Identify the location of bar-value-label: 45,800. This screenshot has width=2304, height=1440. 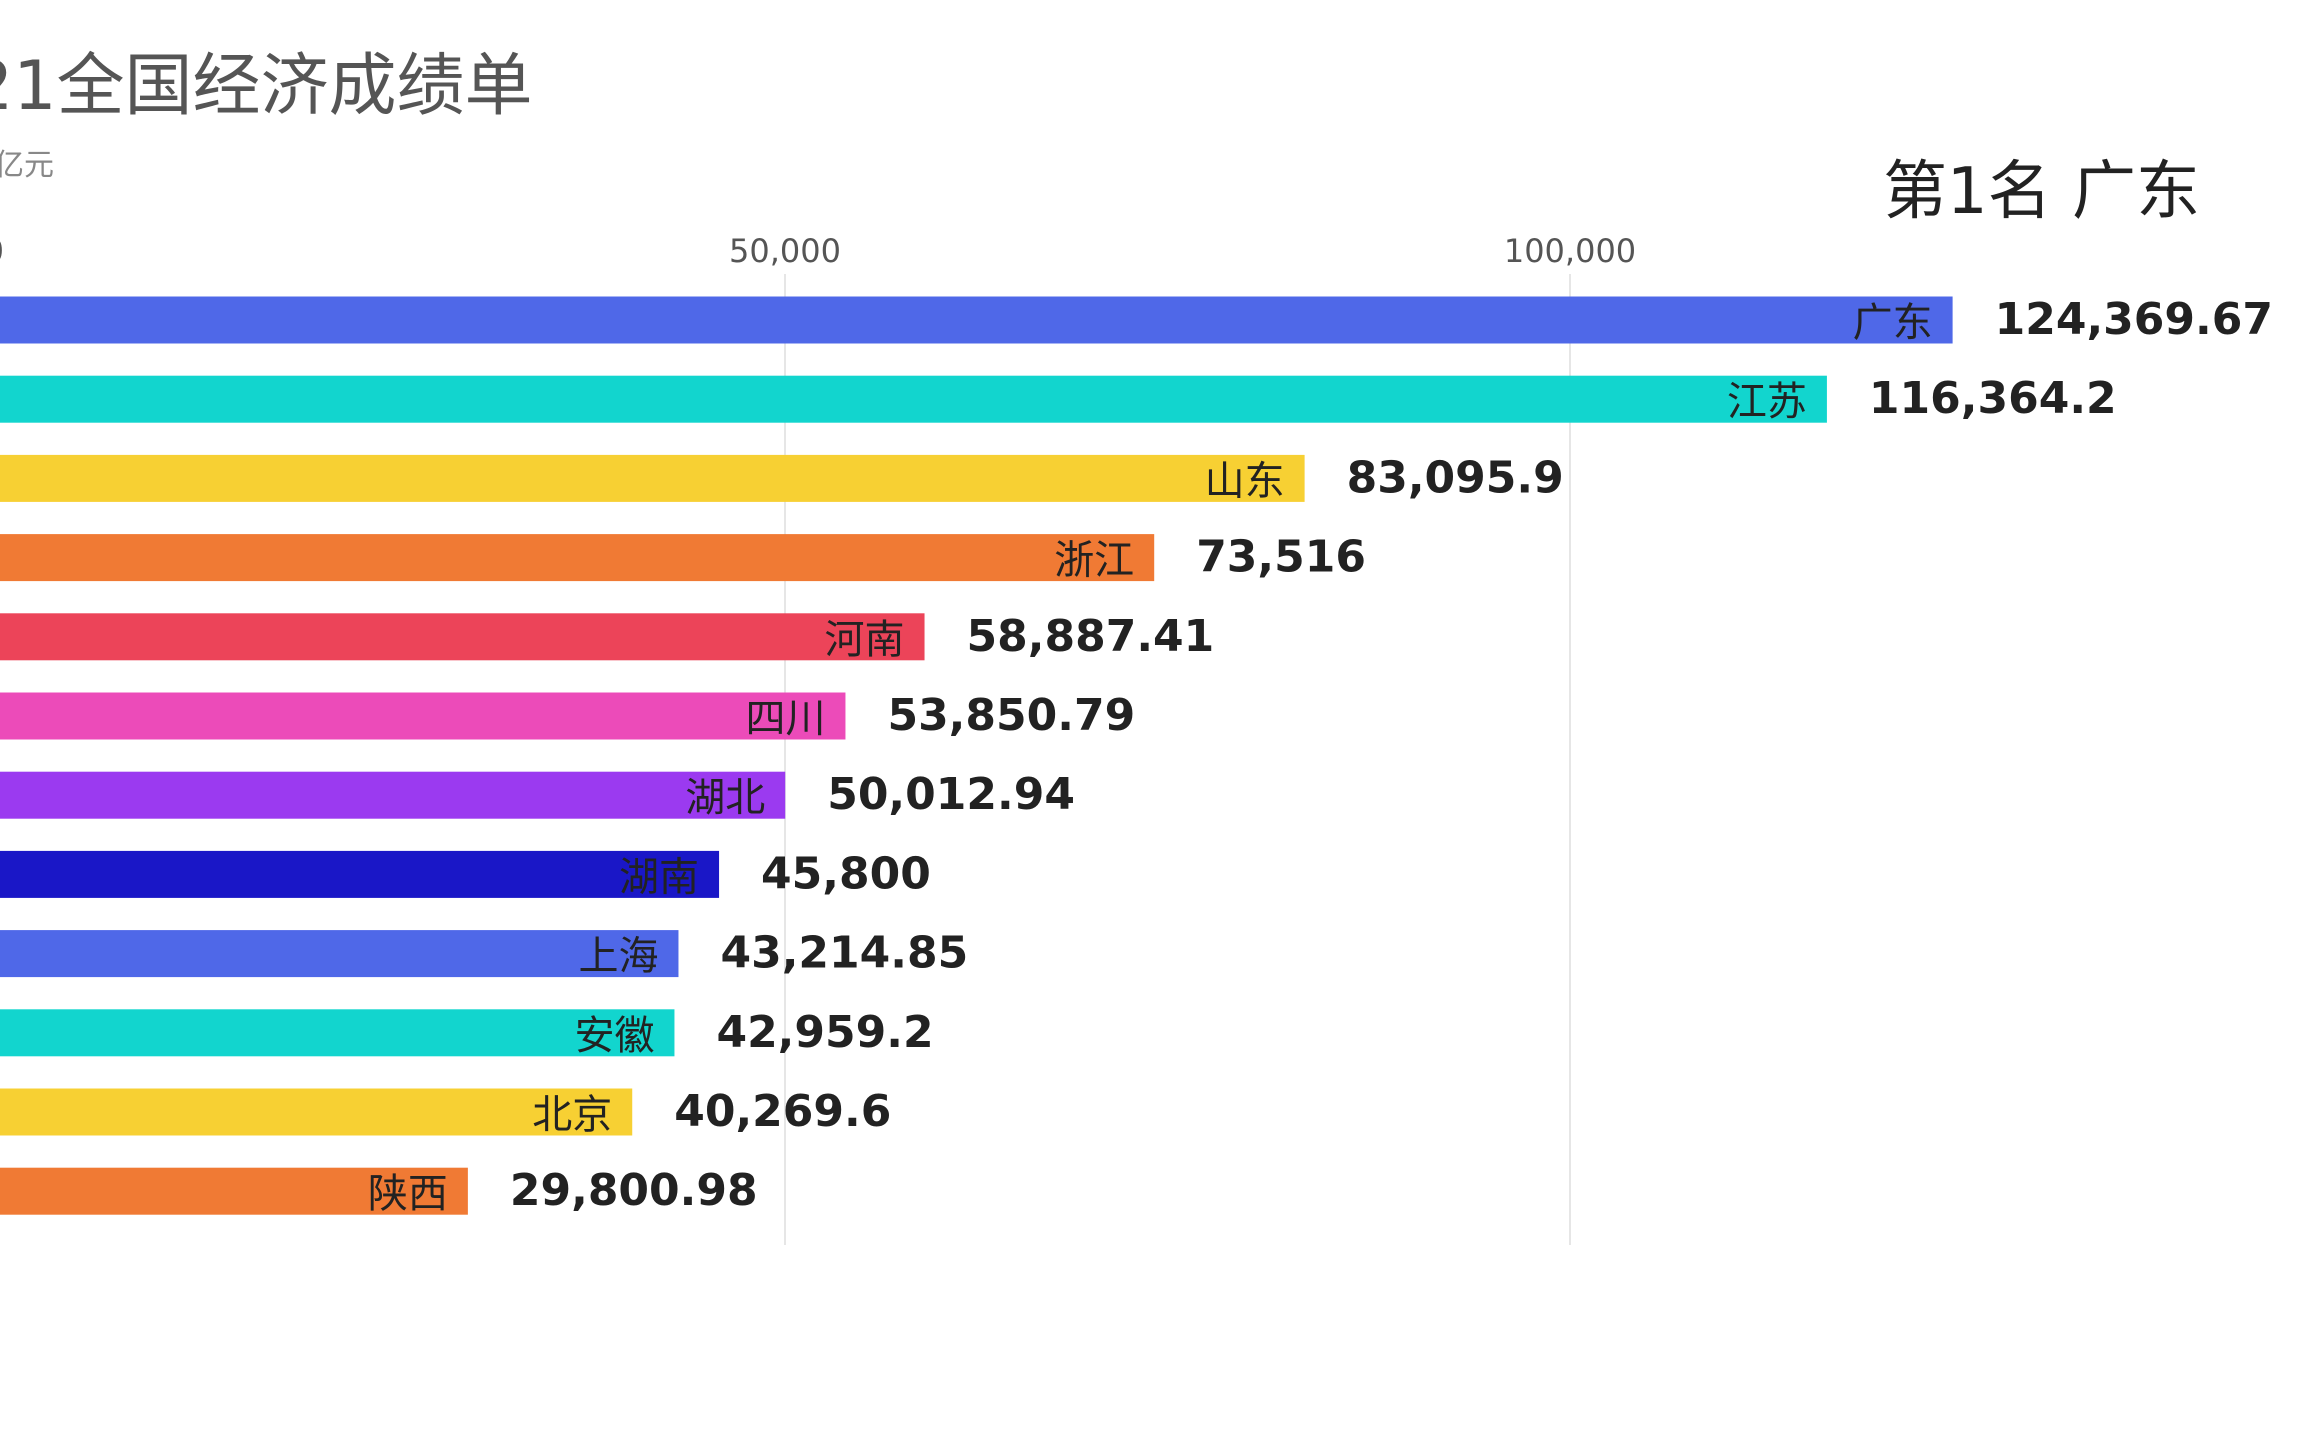
(846, 873).